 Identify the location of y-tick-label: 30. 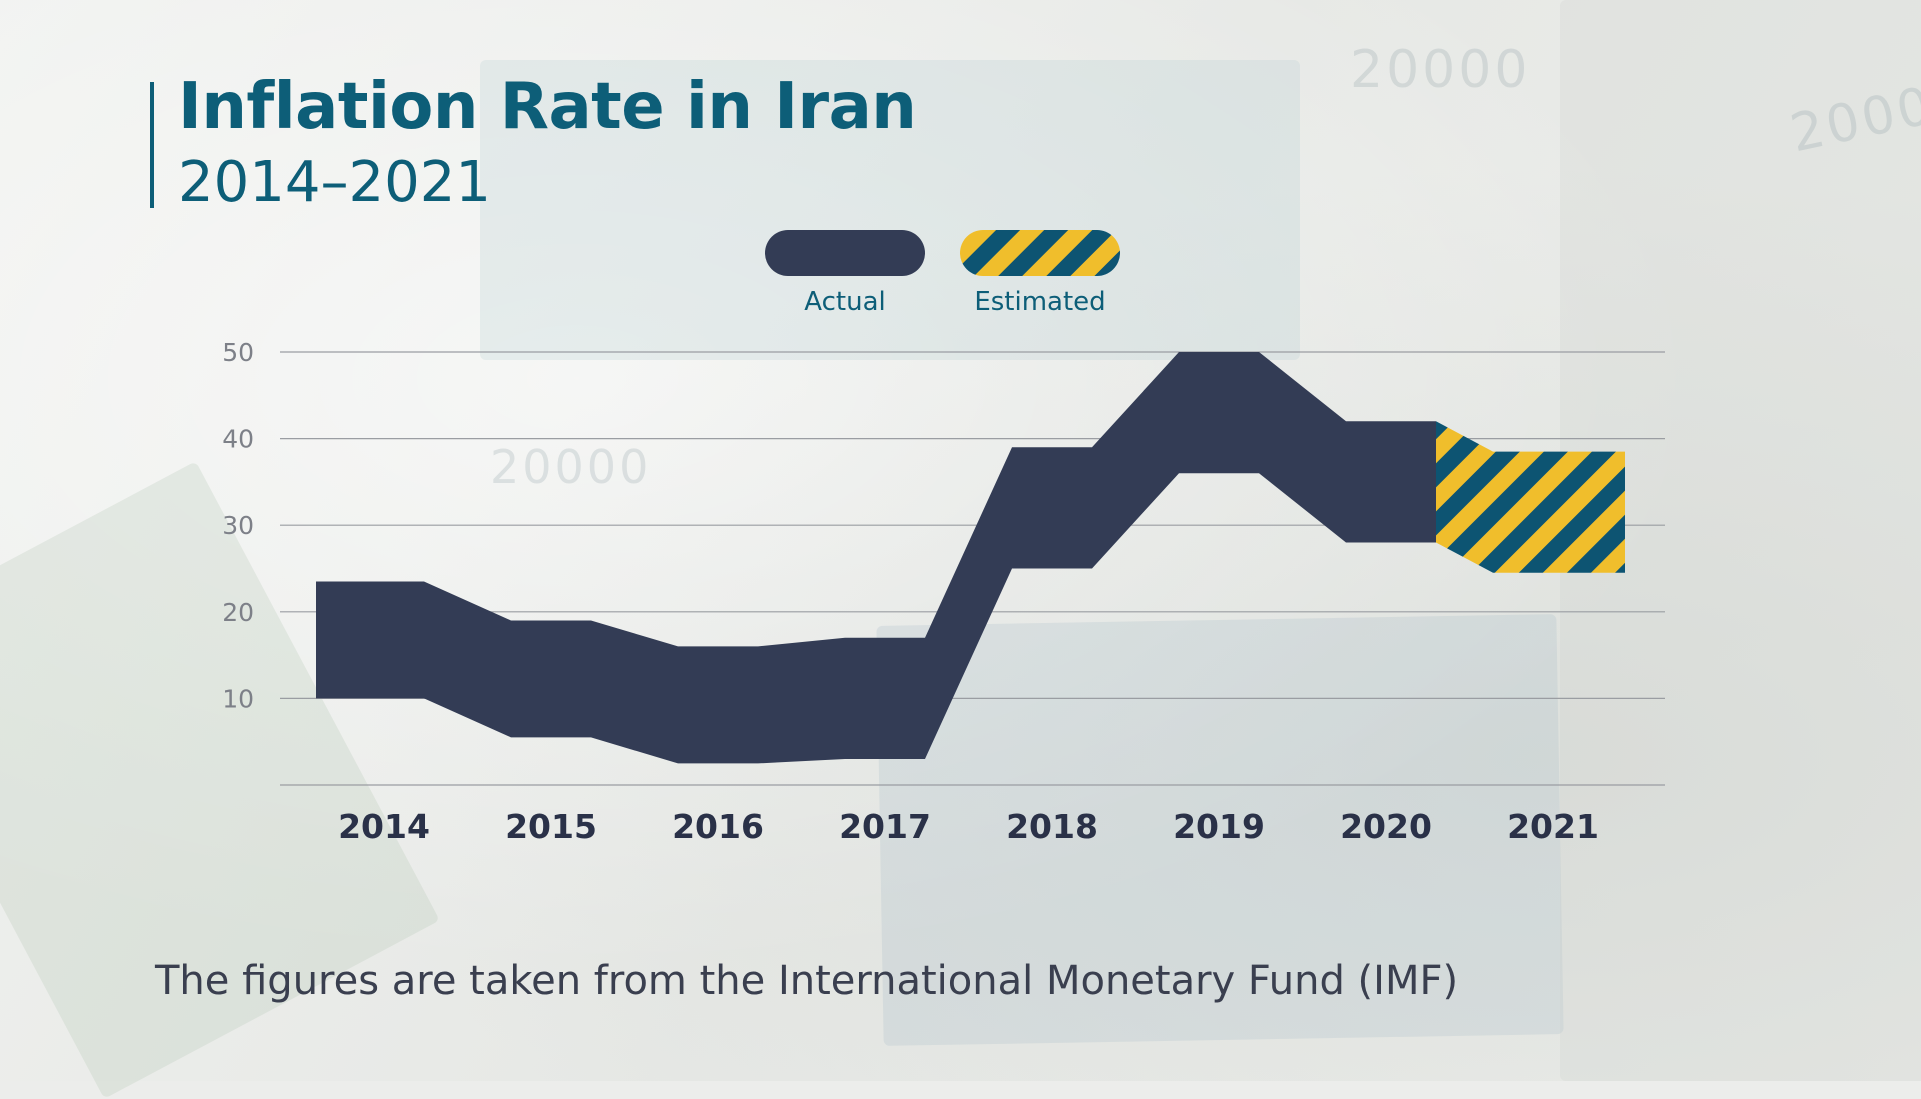
(238, 525).